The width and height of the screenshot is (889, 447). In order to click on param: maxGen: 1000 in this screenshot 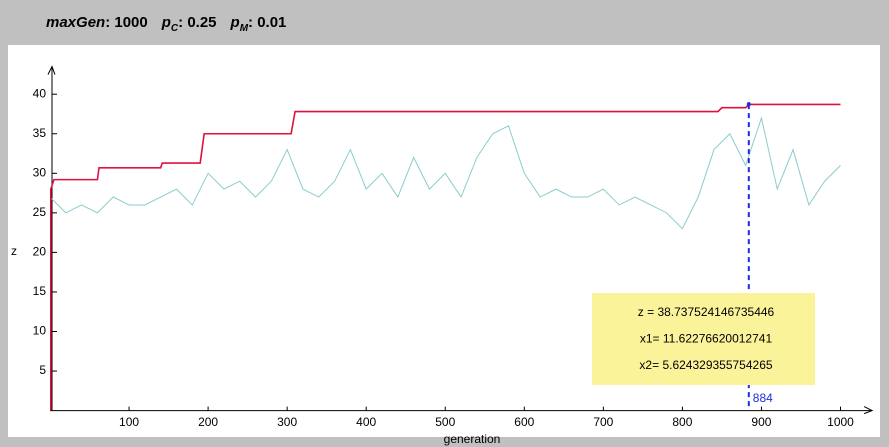, I will do `click(97, 22)`.